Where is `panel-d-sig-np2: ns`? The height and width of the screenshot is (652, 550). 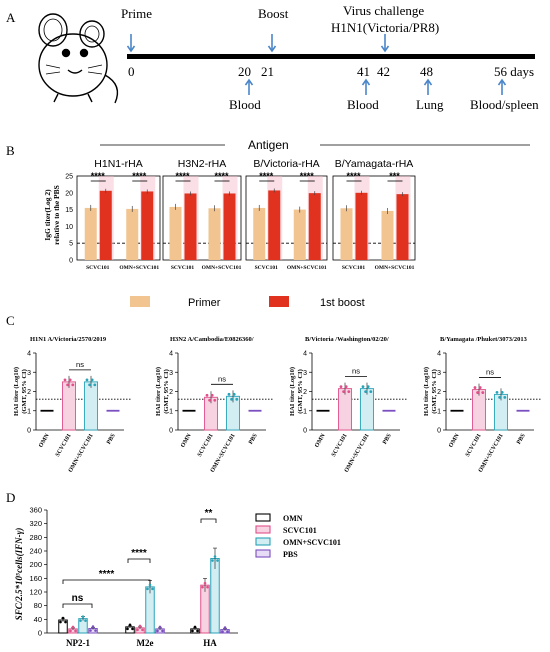 panel-d-sig-np2: ns is located at coordinates (78, 598).